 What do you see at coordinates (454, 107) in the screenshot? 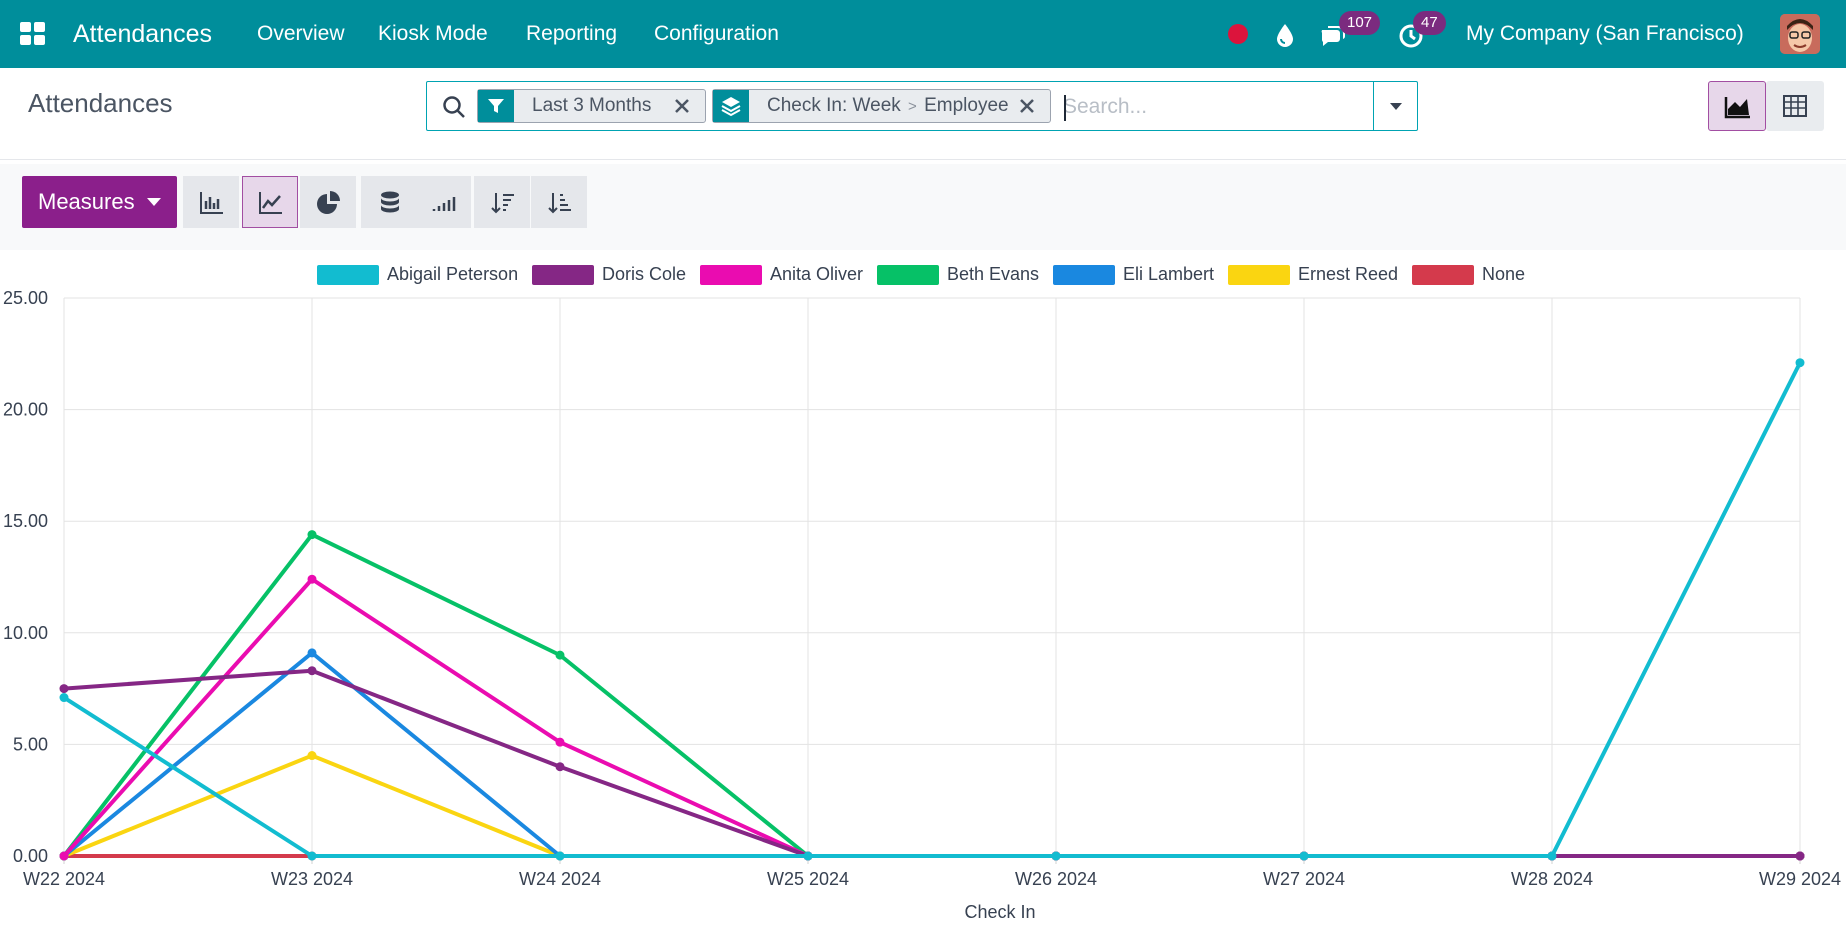
I see `search-icon` at bounding box center [454, 107].